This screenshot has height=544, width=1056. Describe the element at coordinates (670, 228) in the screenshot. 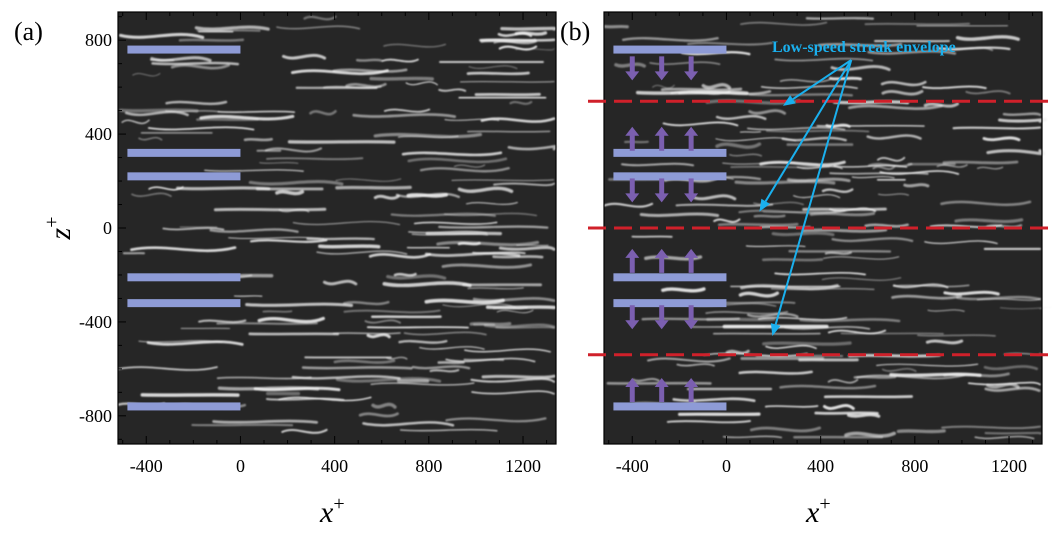

I see `panel-b-forcing-strips` at that location.